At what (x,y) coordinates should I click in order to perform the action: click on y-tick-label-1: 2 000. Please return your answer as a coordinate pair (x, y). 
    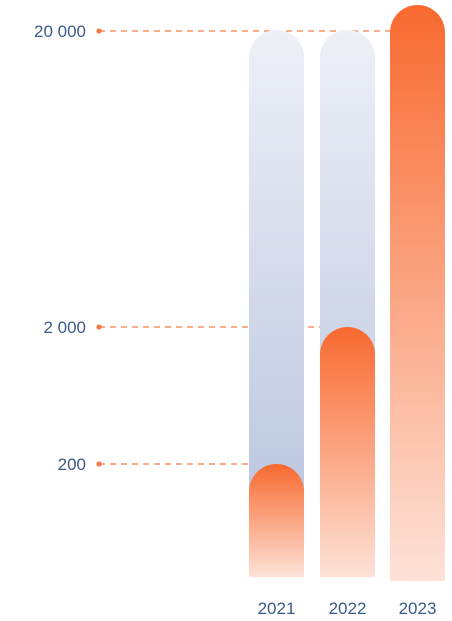
    Looking at the image, I should click on (64, 327).